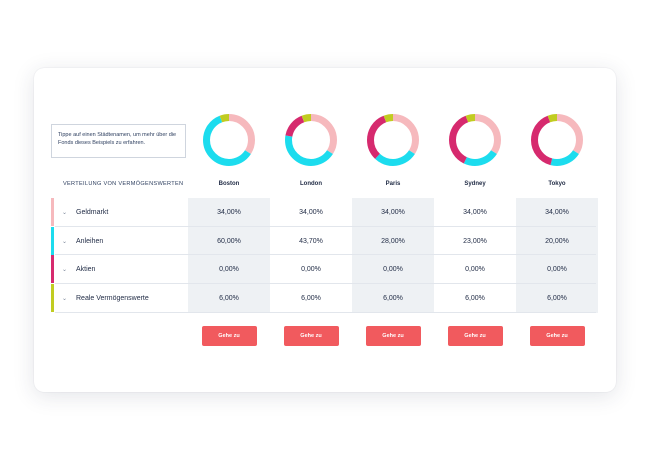 Image resolution: width=650 pixels, height=458 pixels. Describe the element at coordinates (229, 336) in the screenshot. I see `goto-button-boston: Gehe zu` at that location.